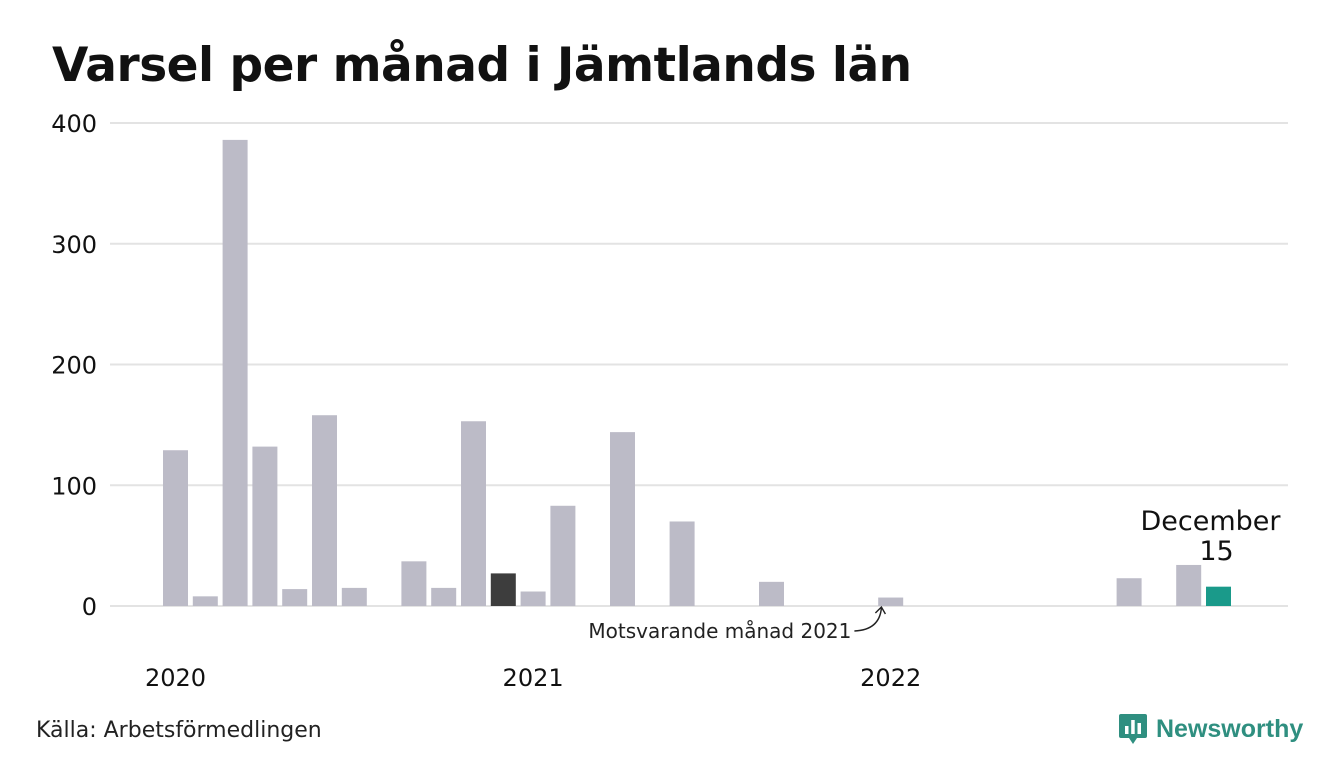 This screenshot has height=780, width=1340. Describe the element at coordinates (1133, 729) in the screenshot. I see `newsworthy-icon` at that location.